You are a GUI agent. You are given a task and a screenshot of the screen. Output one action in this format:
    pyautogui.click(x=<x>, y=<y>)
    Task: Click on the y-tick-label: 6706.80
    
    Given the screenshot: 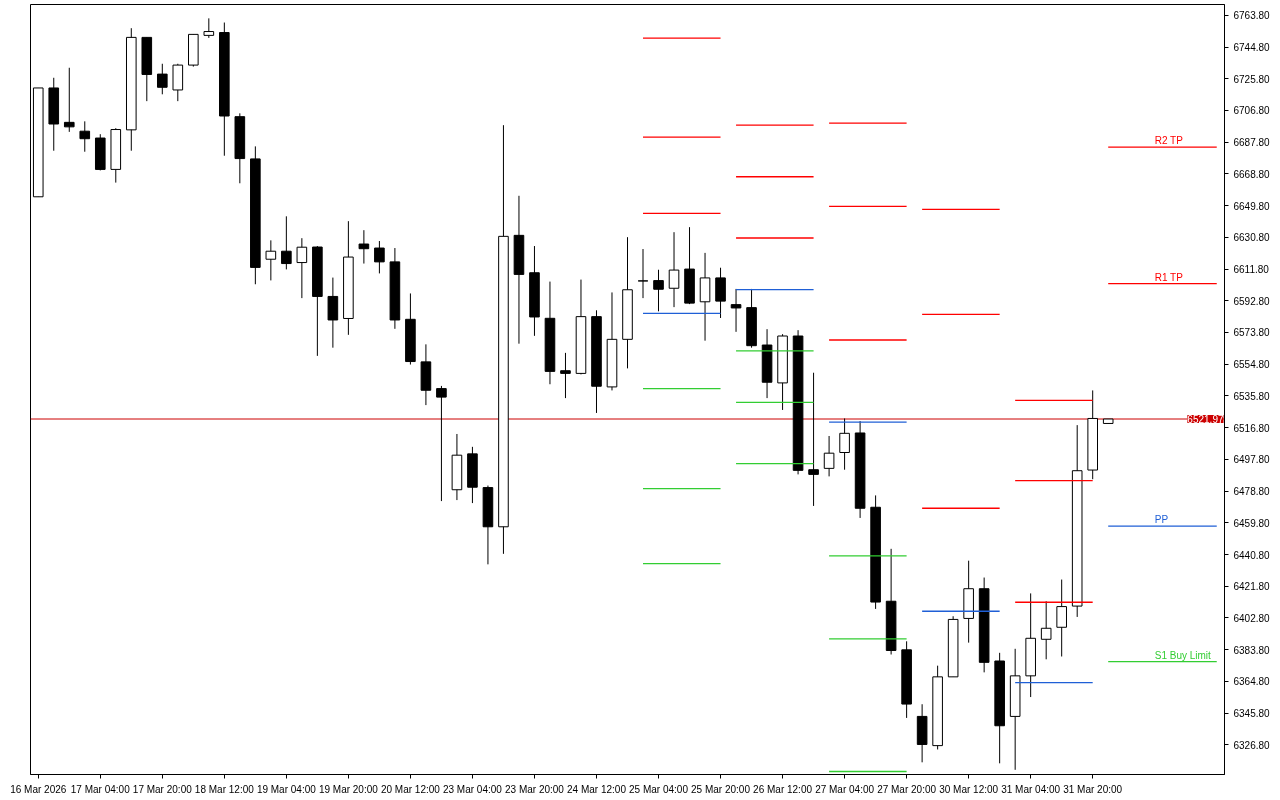 What is the action you would take?
    pyautogui.click(x=1252, y=111)
    